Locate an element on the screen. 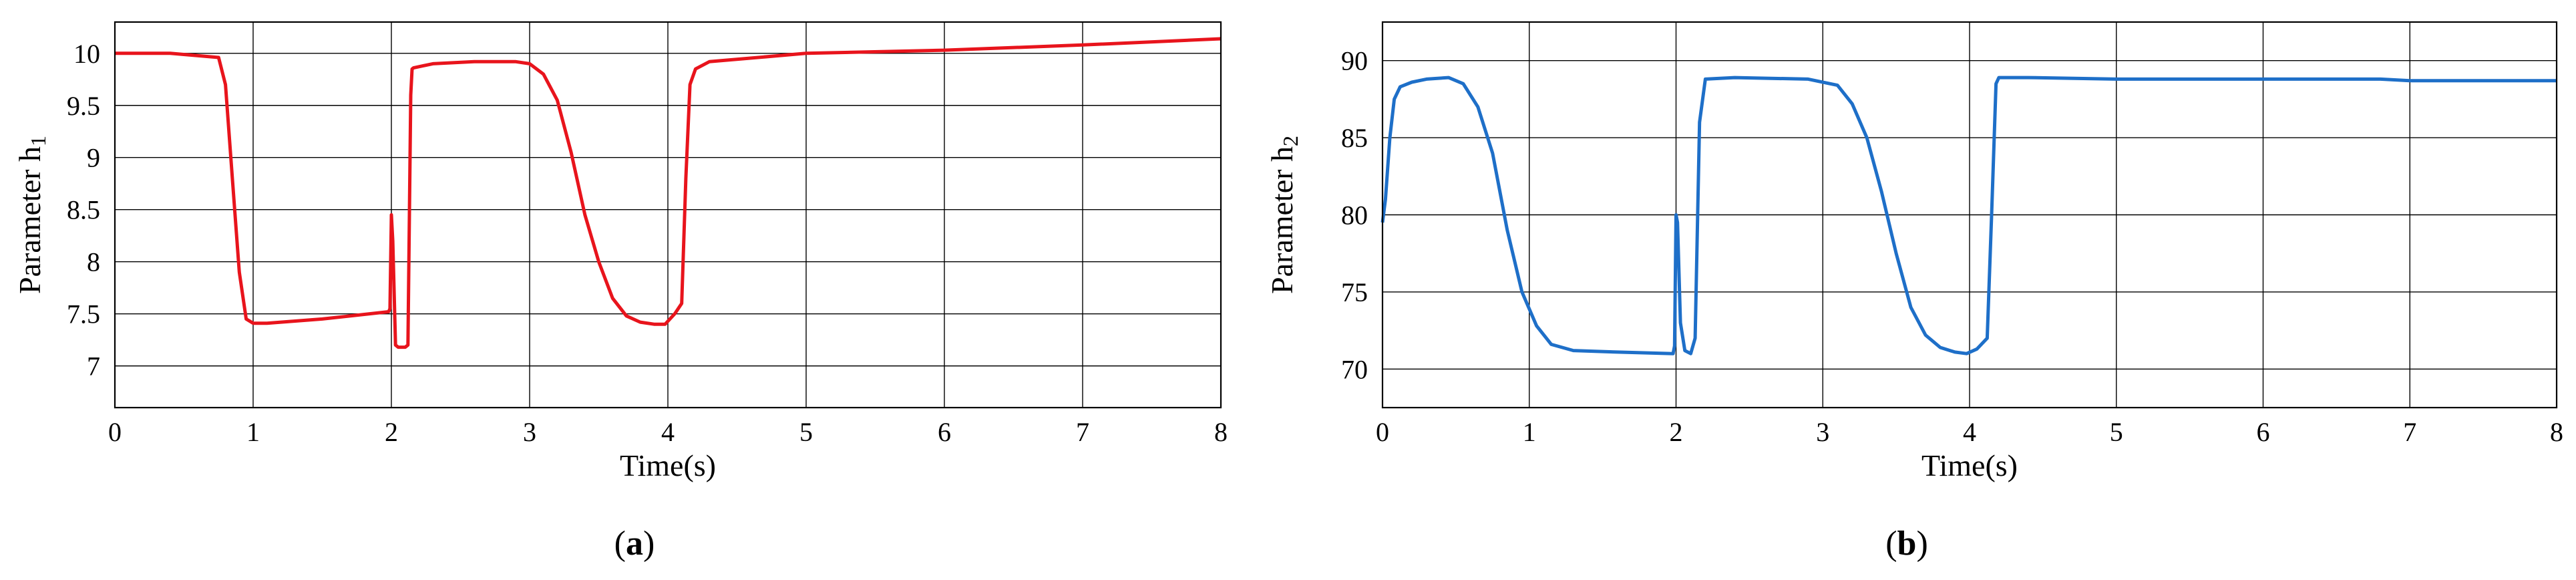 The height and width of the screenshot is (580, 2576). chart-a-y-axis-label-main: Parameter h is located at coordinates (30, 220).